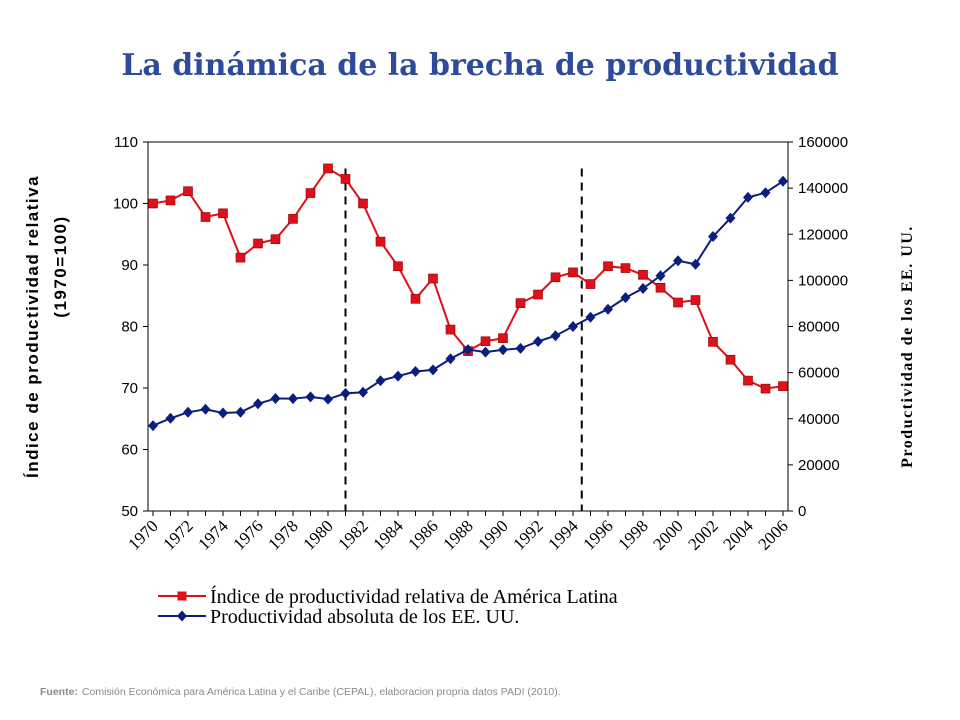  What do you see at coordinates (182, 596) in the screenshot?
I see `legend-marker-square` at bounding box center [182, 596].